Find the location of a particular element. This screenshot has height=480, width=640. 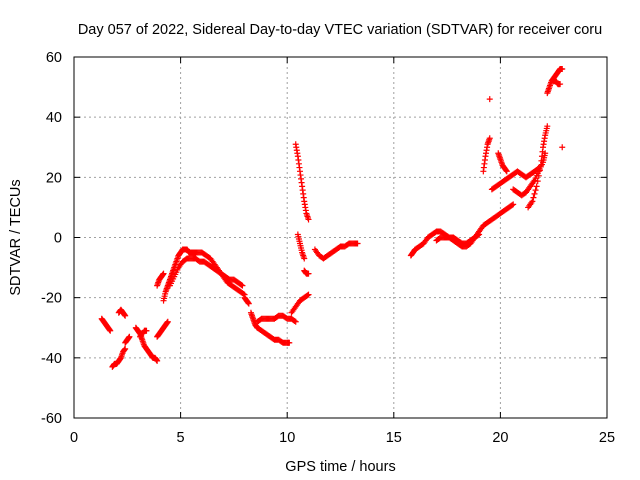

x-tick-labels: 0 5 10 15 20 25 is located at coordinates (342, 438).